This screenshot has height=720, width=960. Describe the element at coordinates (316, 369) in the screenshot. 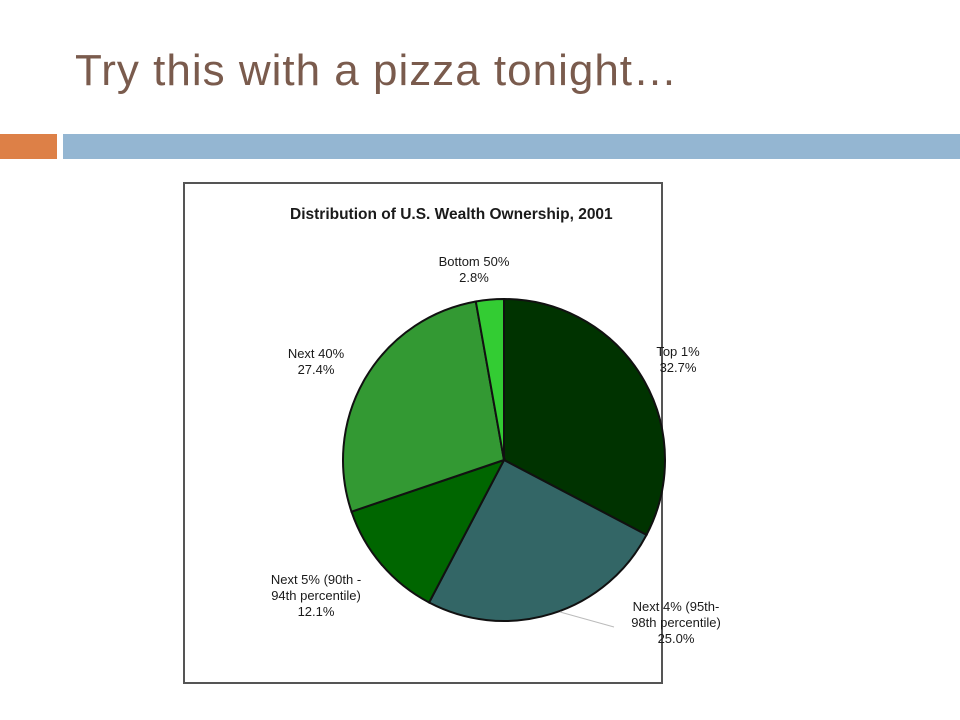

I see `slice-value-4: 27.4%` at that location.